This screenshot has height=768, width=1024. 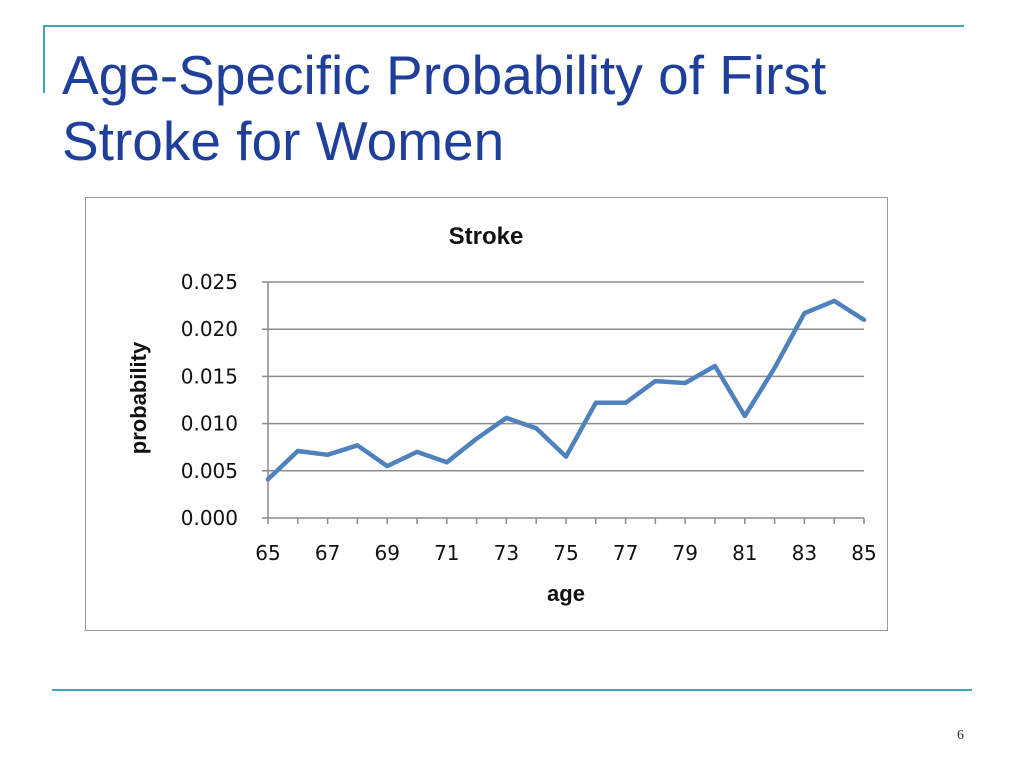 I want to click on y-tick-label: 0.010, so click(x=209, y=424).